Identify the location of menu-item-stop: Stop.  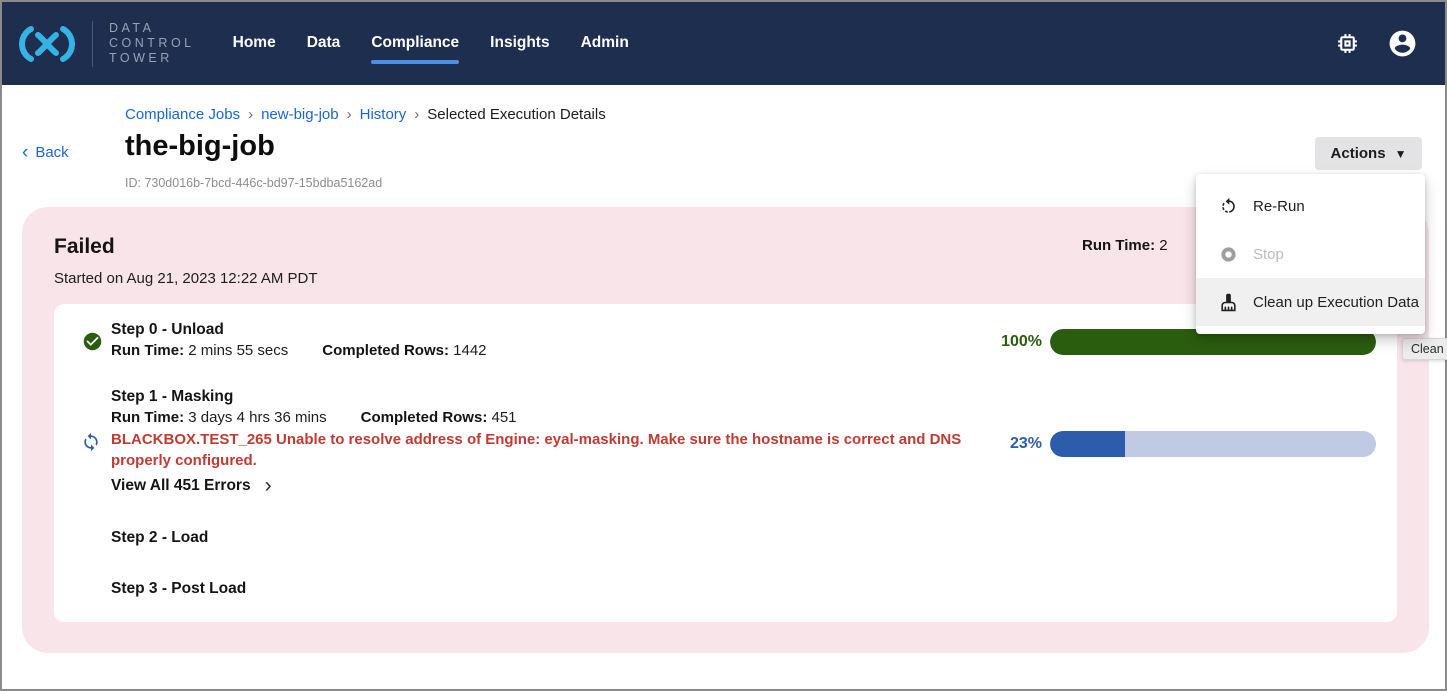
(1310, 254).